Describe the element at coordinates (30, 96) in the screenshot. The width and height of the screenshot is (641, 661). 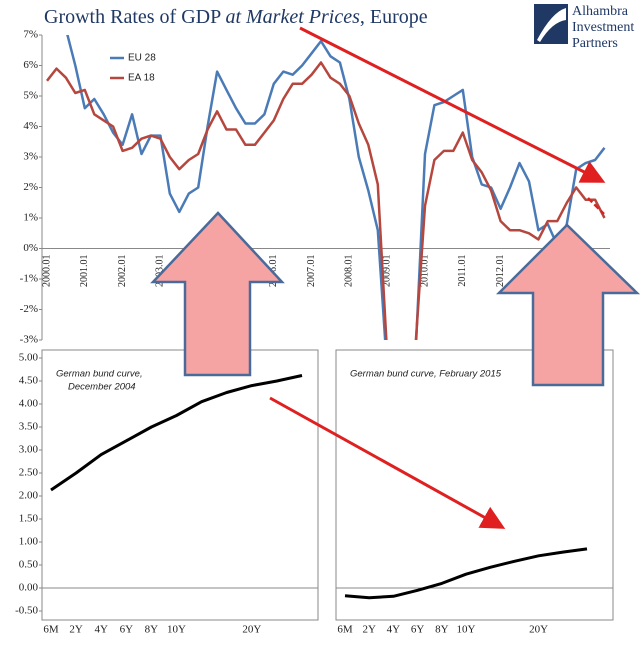
I see `y-tick-label: 5%` at that location.